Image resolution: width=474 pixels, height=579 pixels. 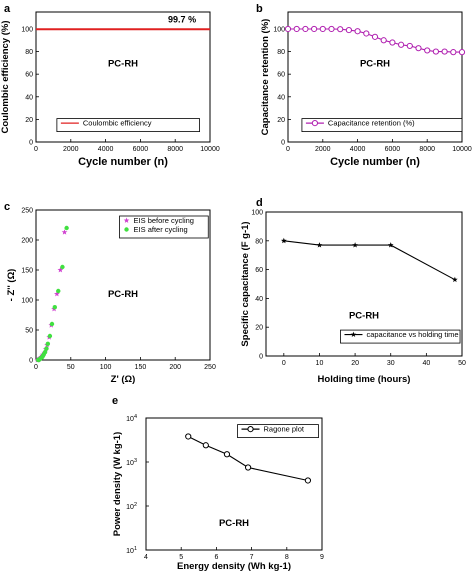 I want to click on panel-letter: e, so click(x=115, y=401).